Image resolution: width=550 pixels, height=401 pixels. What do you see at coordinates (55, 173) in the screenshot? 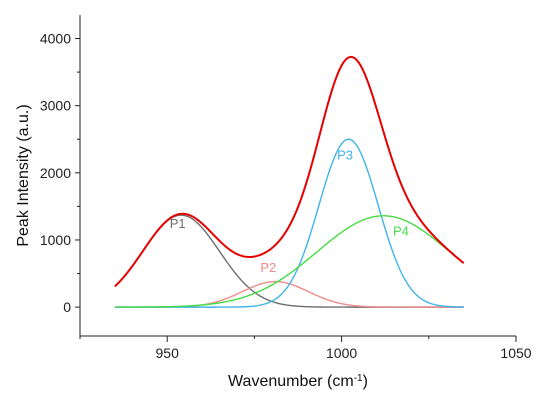
I see `y-tick-label: 2000` at bounding box center [55, 173].